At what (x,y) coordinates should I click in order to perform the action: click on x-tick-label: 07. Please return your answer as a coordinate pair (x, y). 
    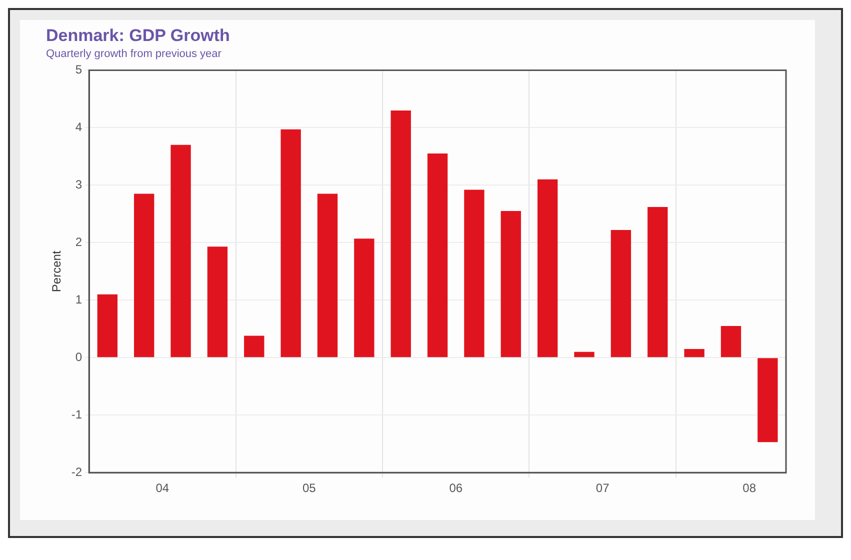
    Looking at the image, I should click on (603, 488).